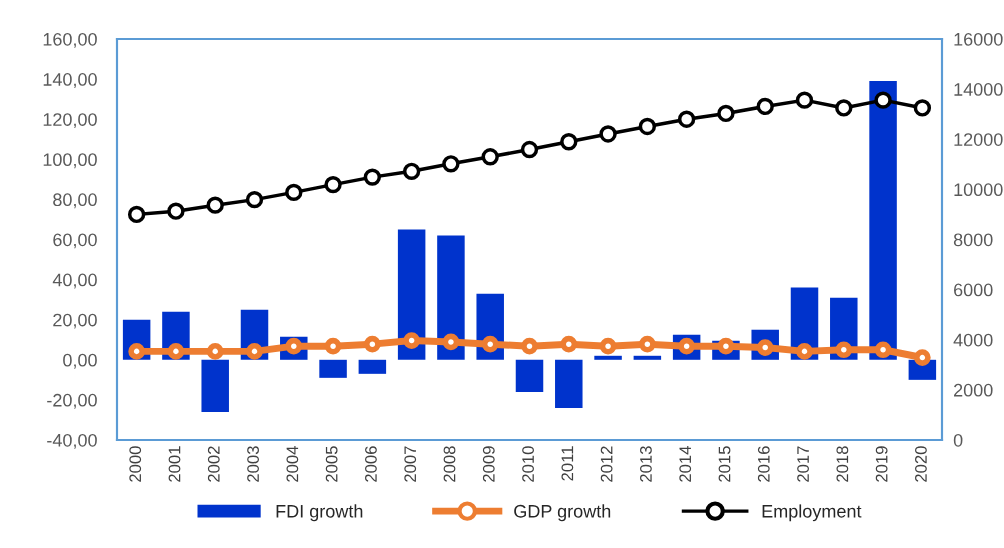 The width and height of the screenshot is (1004, 548). Describe the element at coordinates (685, 464) in the screenshot. I see `x-tick-label: 2014` at that location.